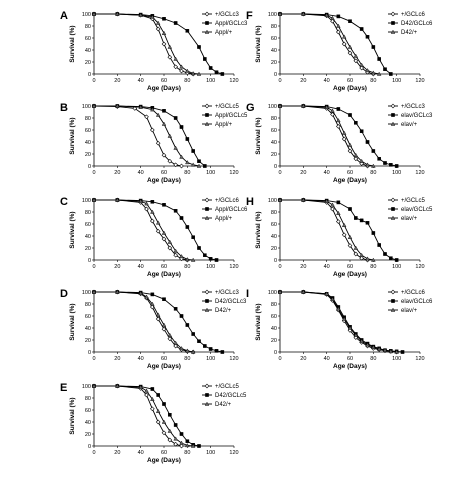 This screenshot has height=480, width=474. I want to click on x-tick-label: 0, so click(93, 359).